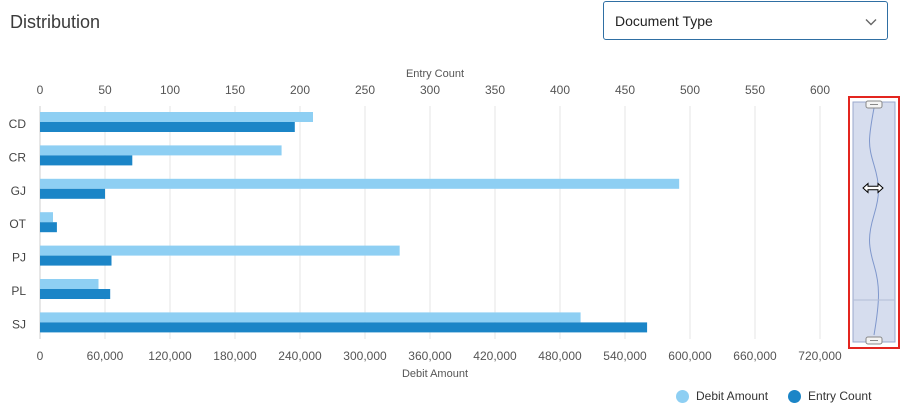 This screenshot has width=902, height=411. I want to click on legend-item-debit-amount: Debit Amount, so click(722, 396).